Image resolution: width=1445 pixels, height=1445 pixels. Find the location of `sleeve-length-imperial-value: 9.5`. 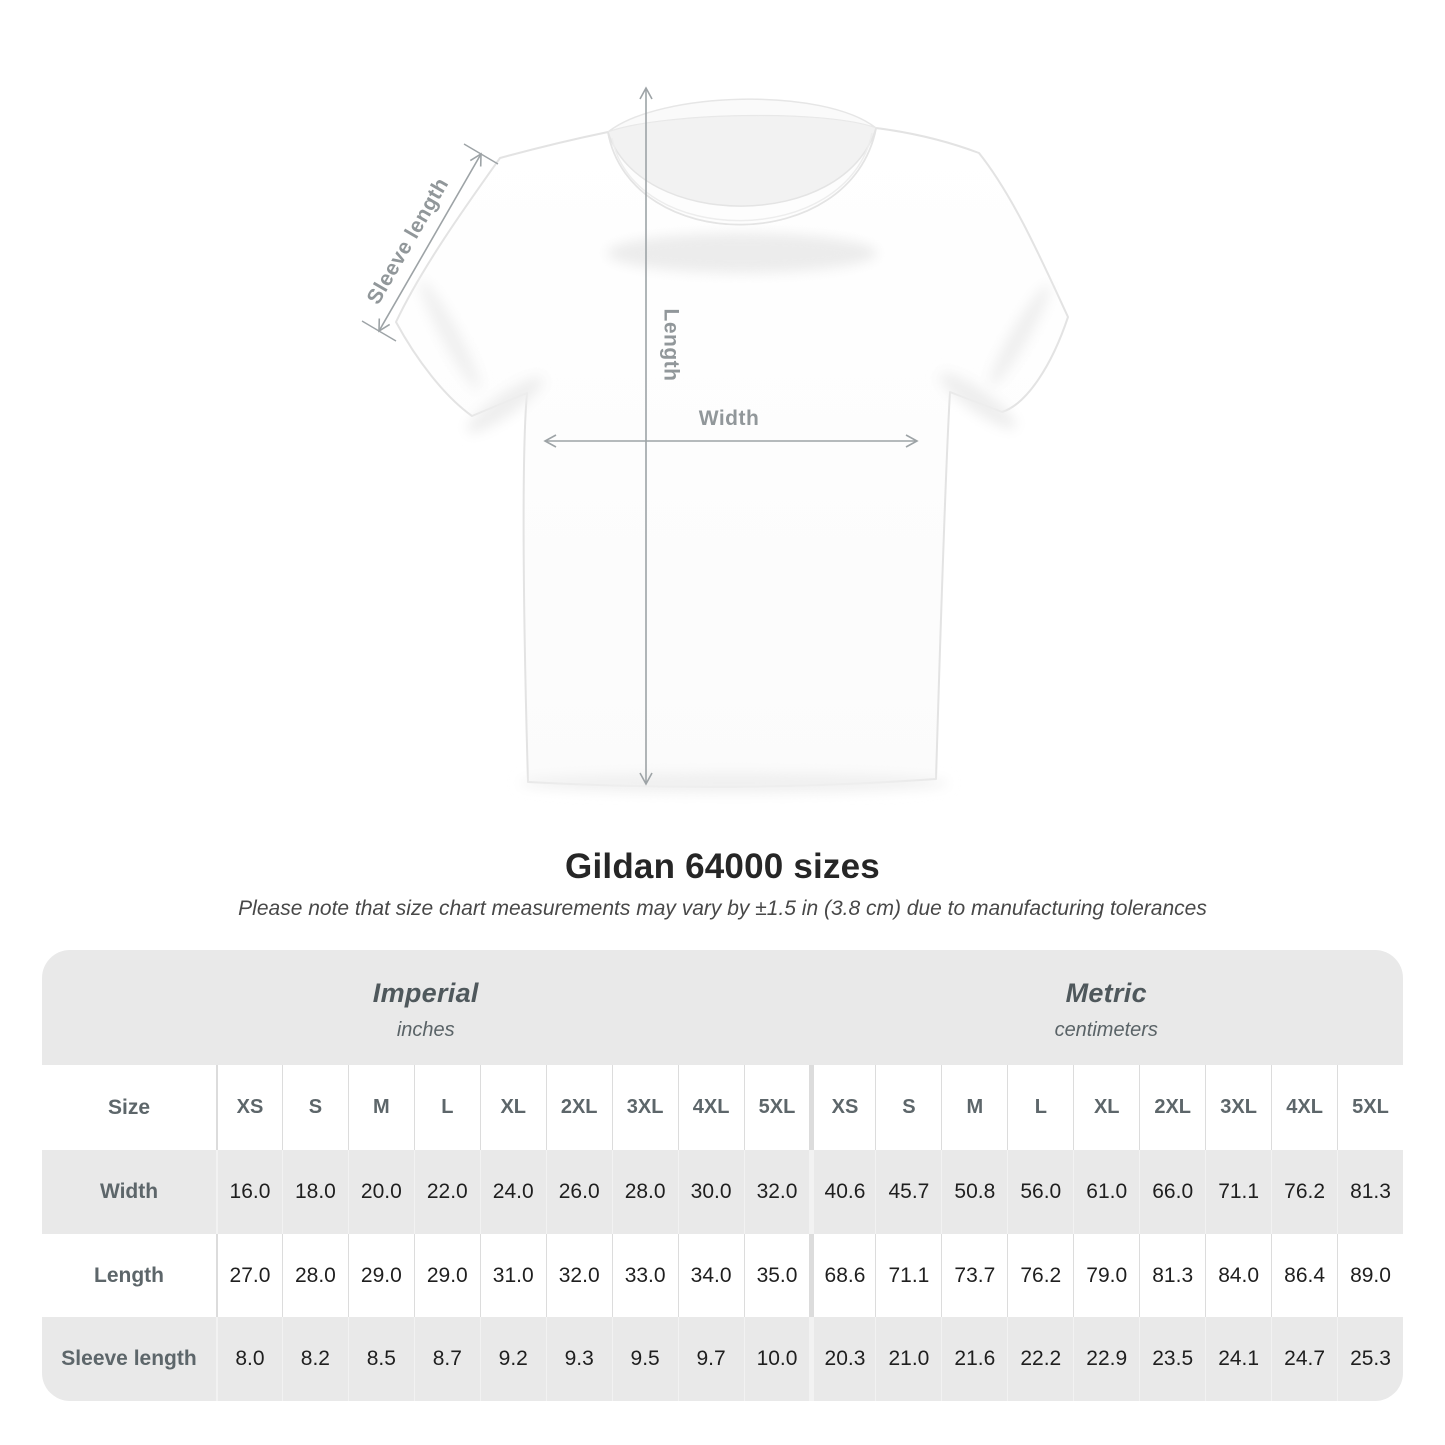

sleeve-length-imperial-value: 9.5 is located at coordinates (644, 1359).